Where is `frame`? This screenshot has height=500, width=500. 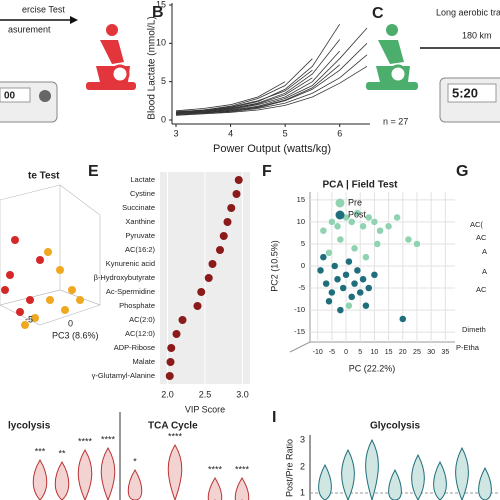 frame is located at coordinates (372, 272).